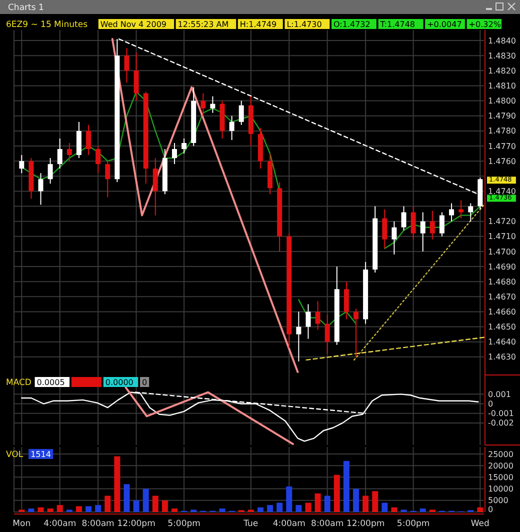 The height and width of the screenshot is (532, 520). Describe the element at coordinates (501, 454) in the screenshot. I see `y-tick-label: 25000` at that location.